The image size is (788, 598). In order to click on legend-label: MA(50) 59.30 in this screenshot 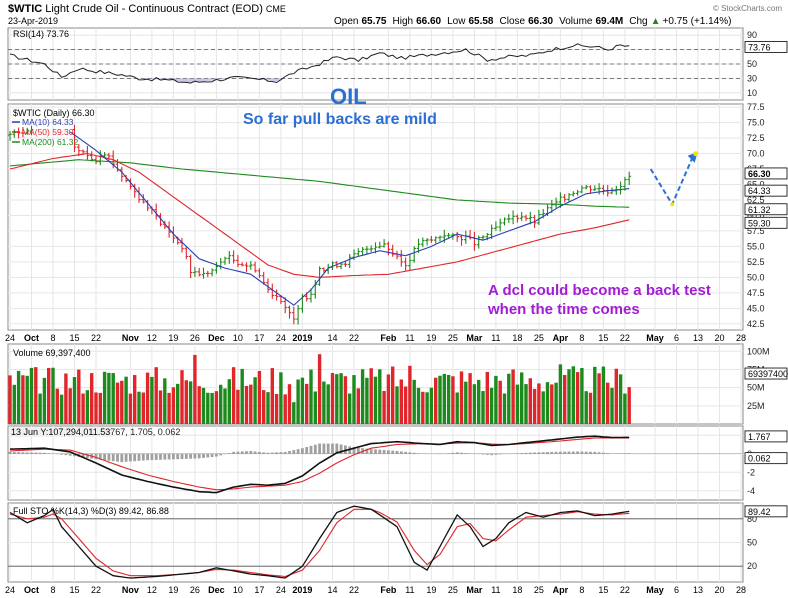, I will do `click(48, 132)`.